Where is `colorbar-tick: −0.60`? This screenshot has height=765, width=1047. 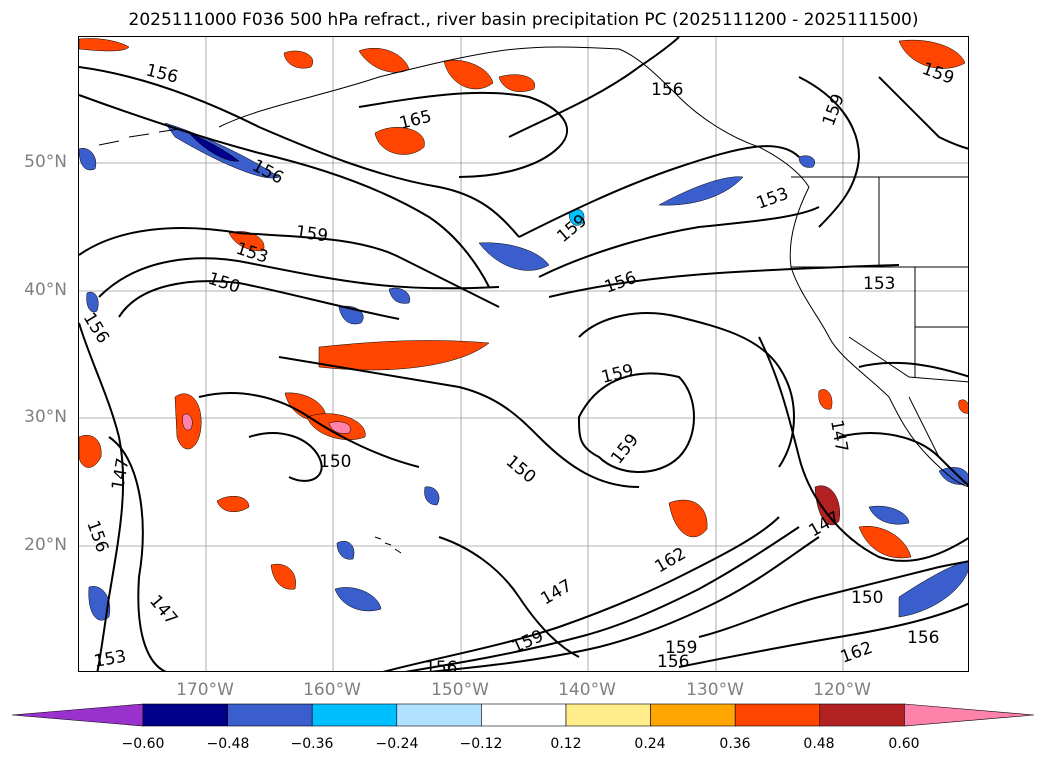
colorbar-tick: −0.60 is located at coordinates (143, 744).